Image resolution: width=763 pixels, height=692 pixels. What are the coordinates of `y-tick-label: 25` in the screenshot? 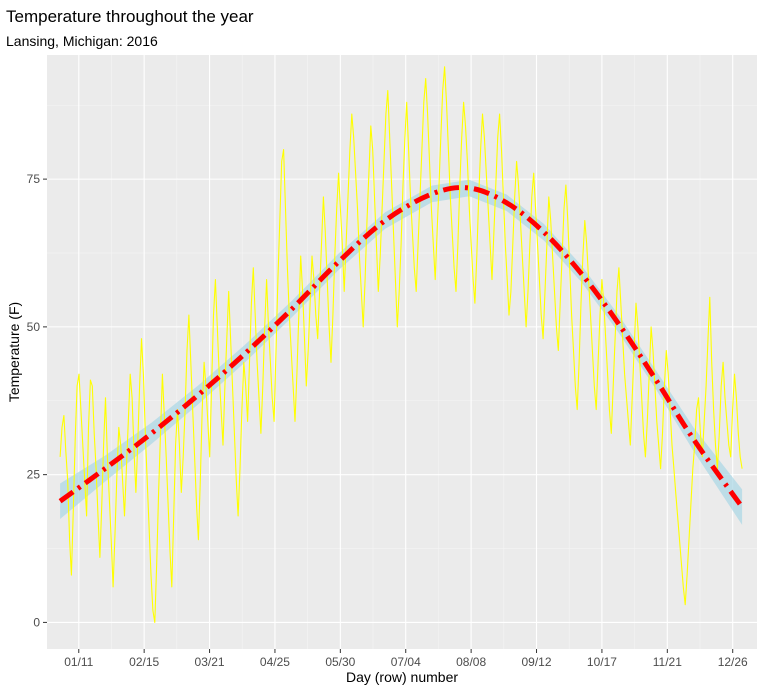 It's located at (34, 475).